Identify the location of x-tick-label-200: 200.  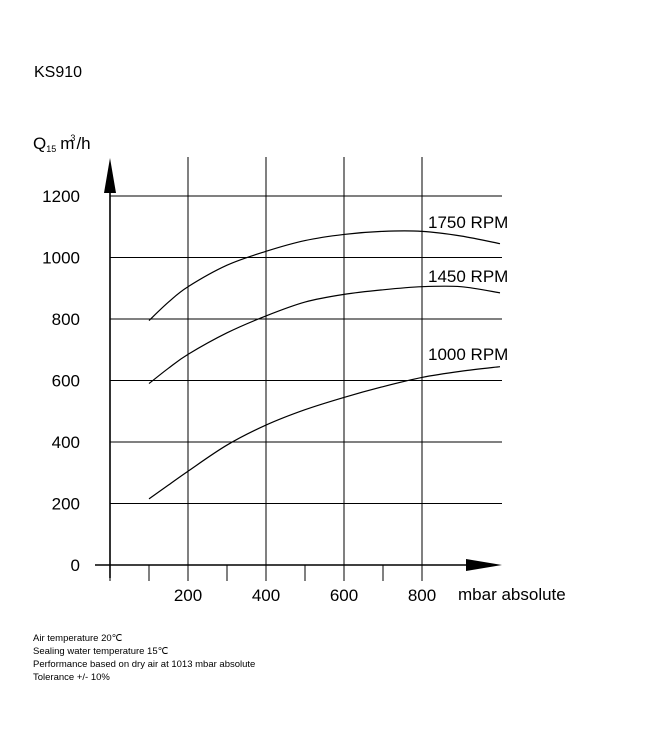
(188, 595).